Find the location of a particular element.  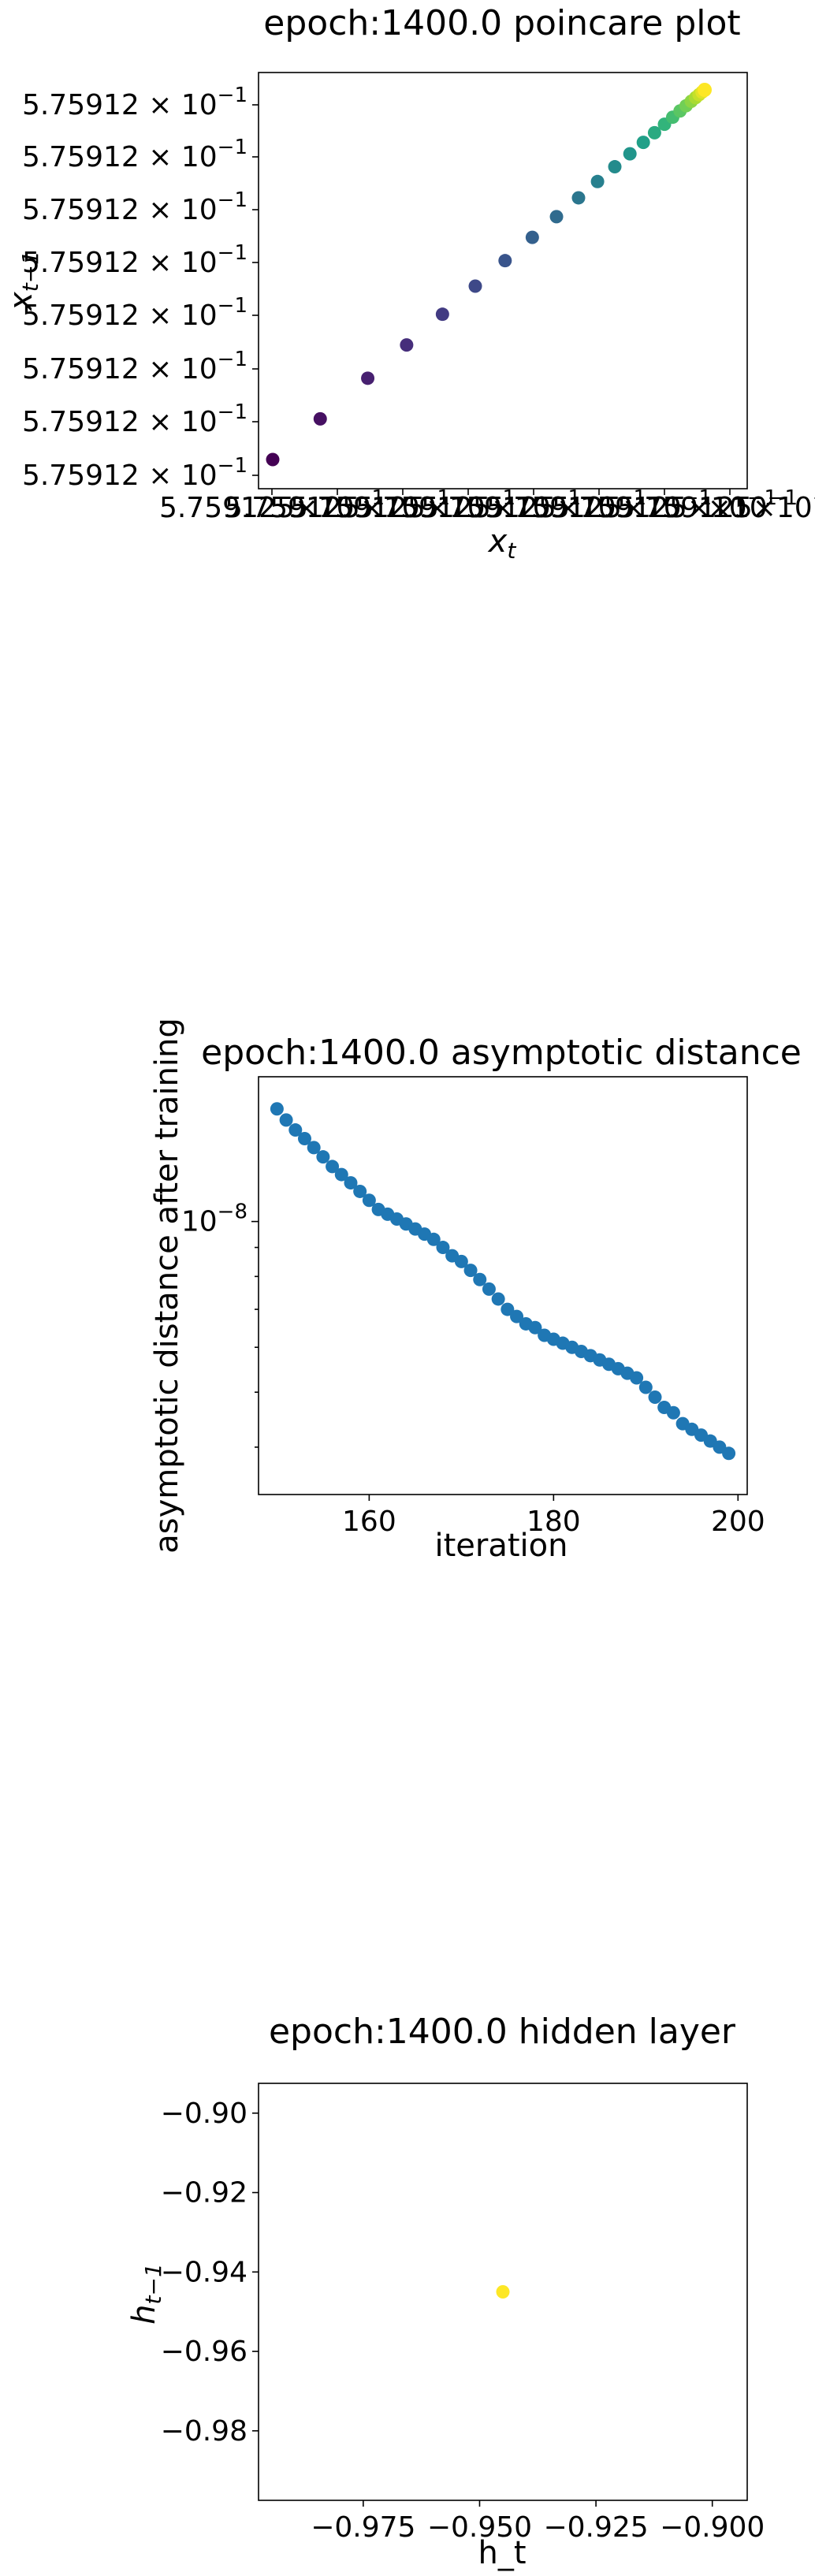

asymptotic-x-ticks: 160 180 200 is located at coordinates (553, 1516).